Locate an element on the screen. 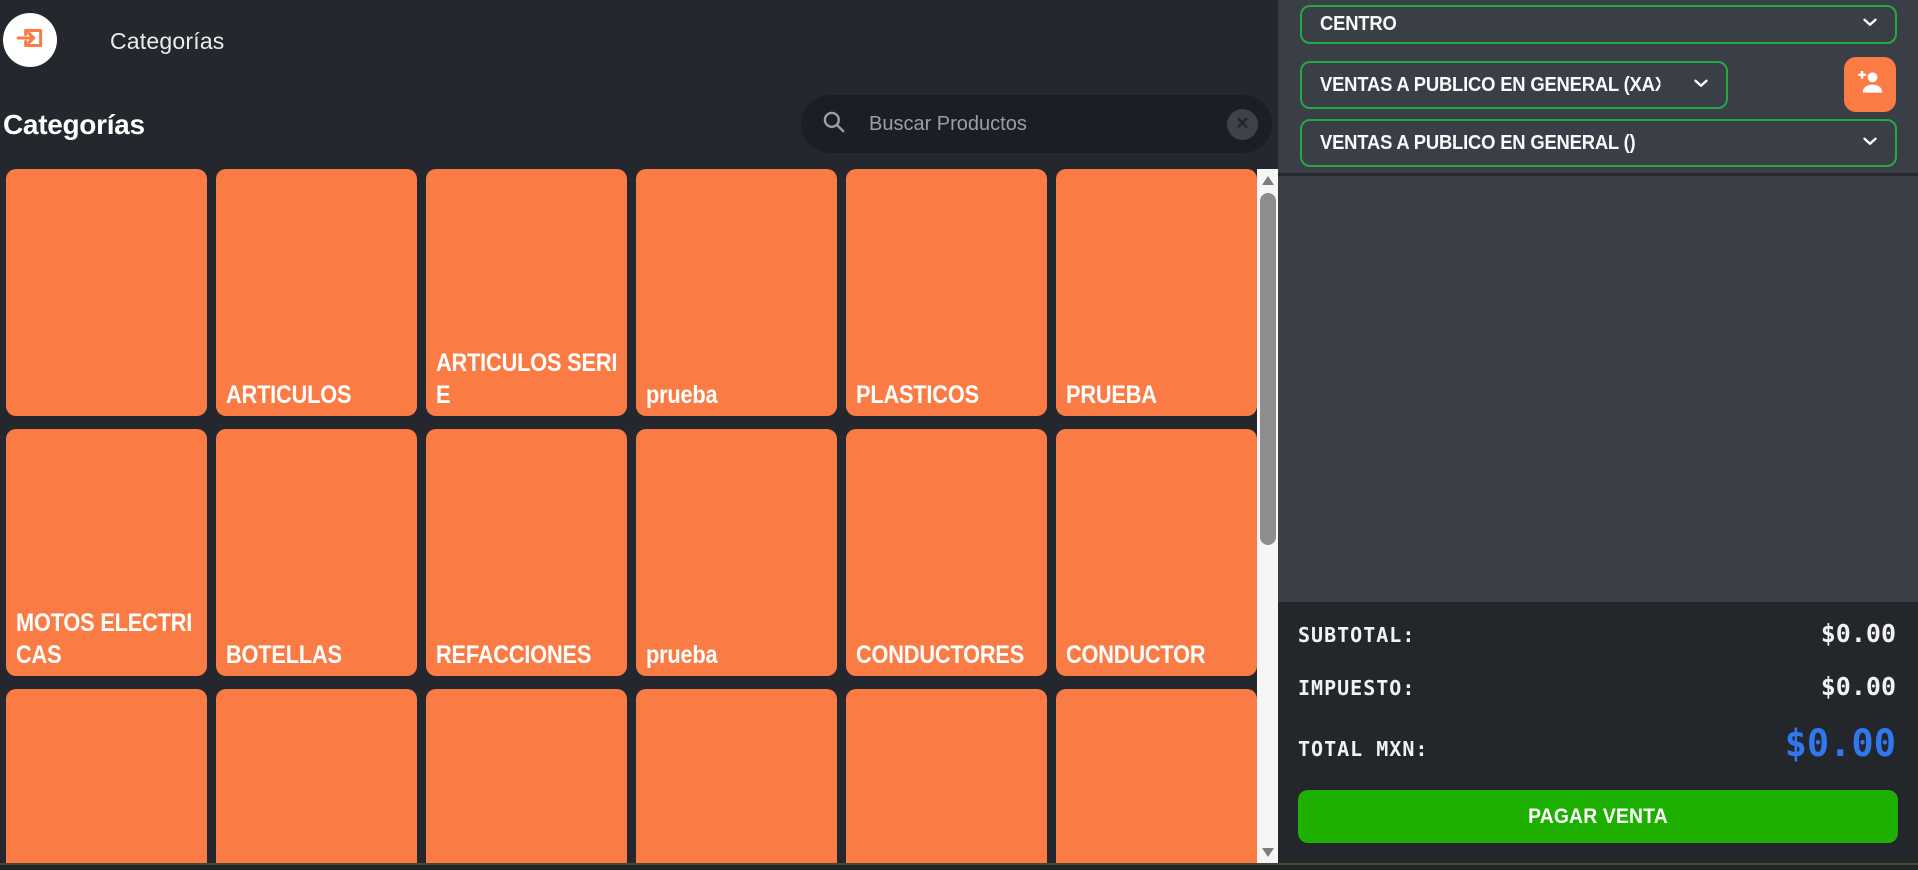  tax-label: IMPUESTO: is located at coordinates (1357, 688).